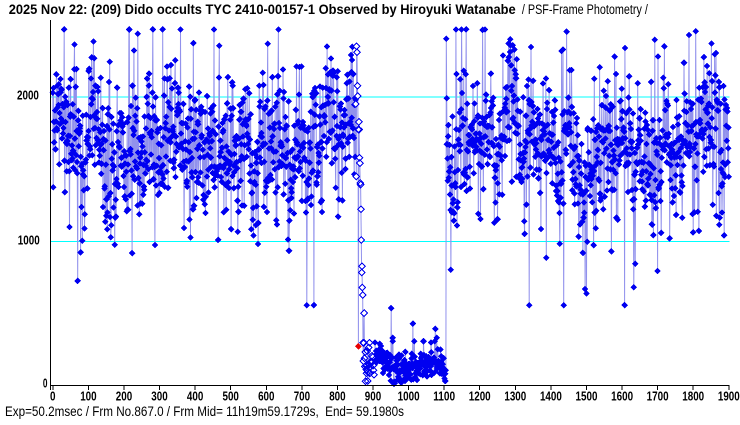  Describe the element at coordinates (266, 395) in the screenshot. I see `svg-text: 600` at that location.